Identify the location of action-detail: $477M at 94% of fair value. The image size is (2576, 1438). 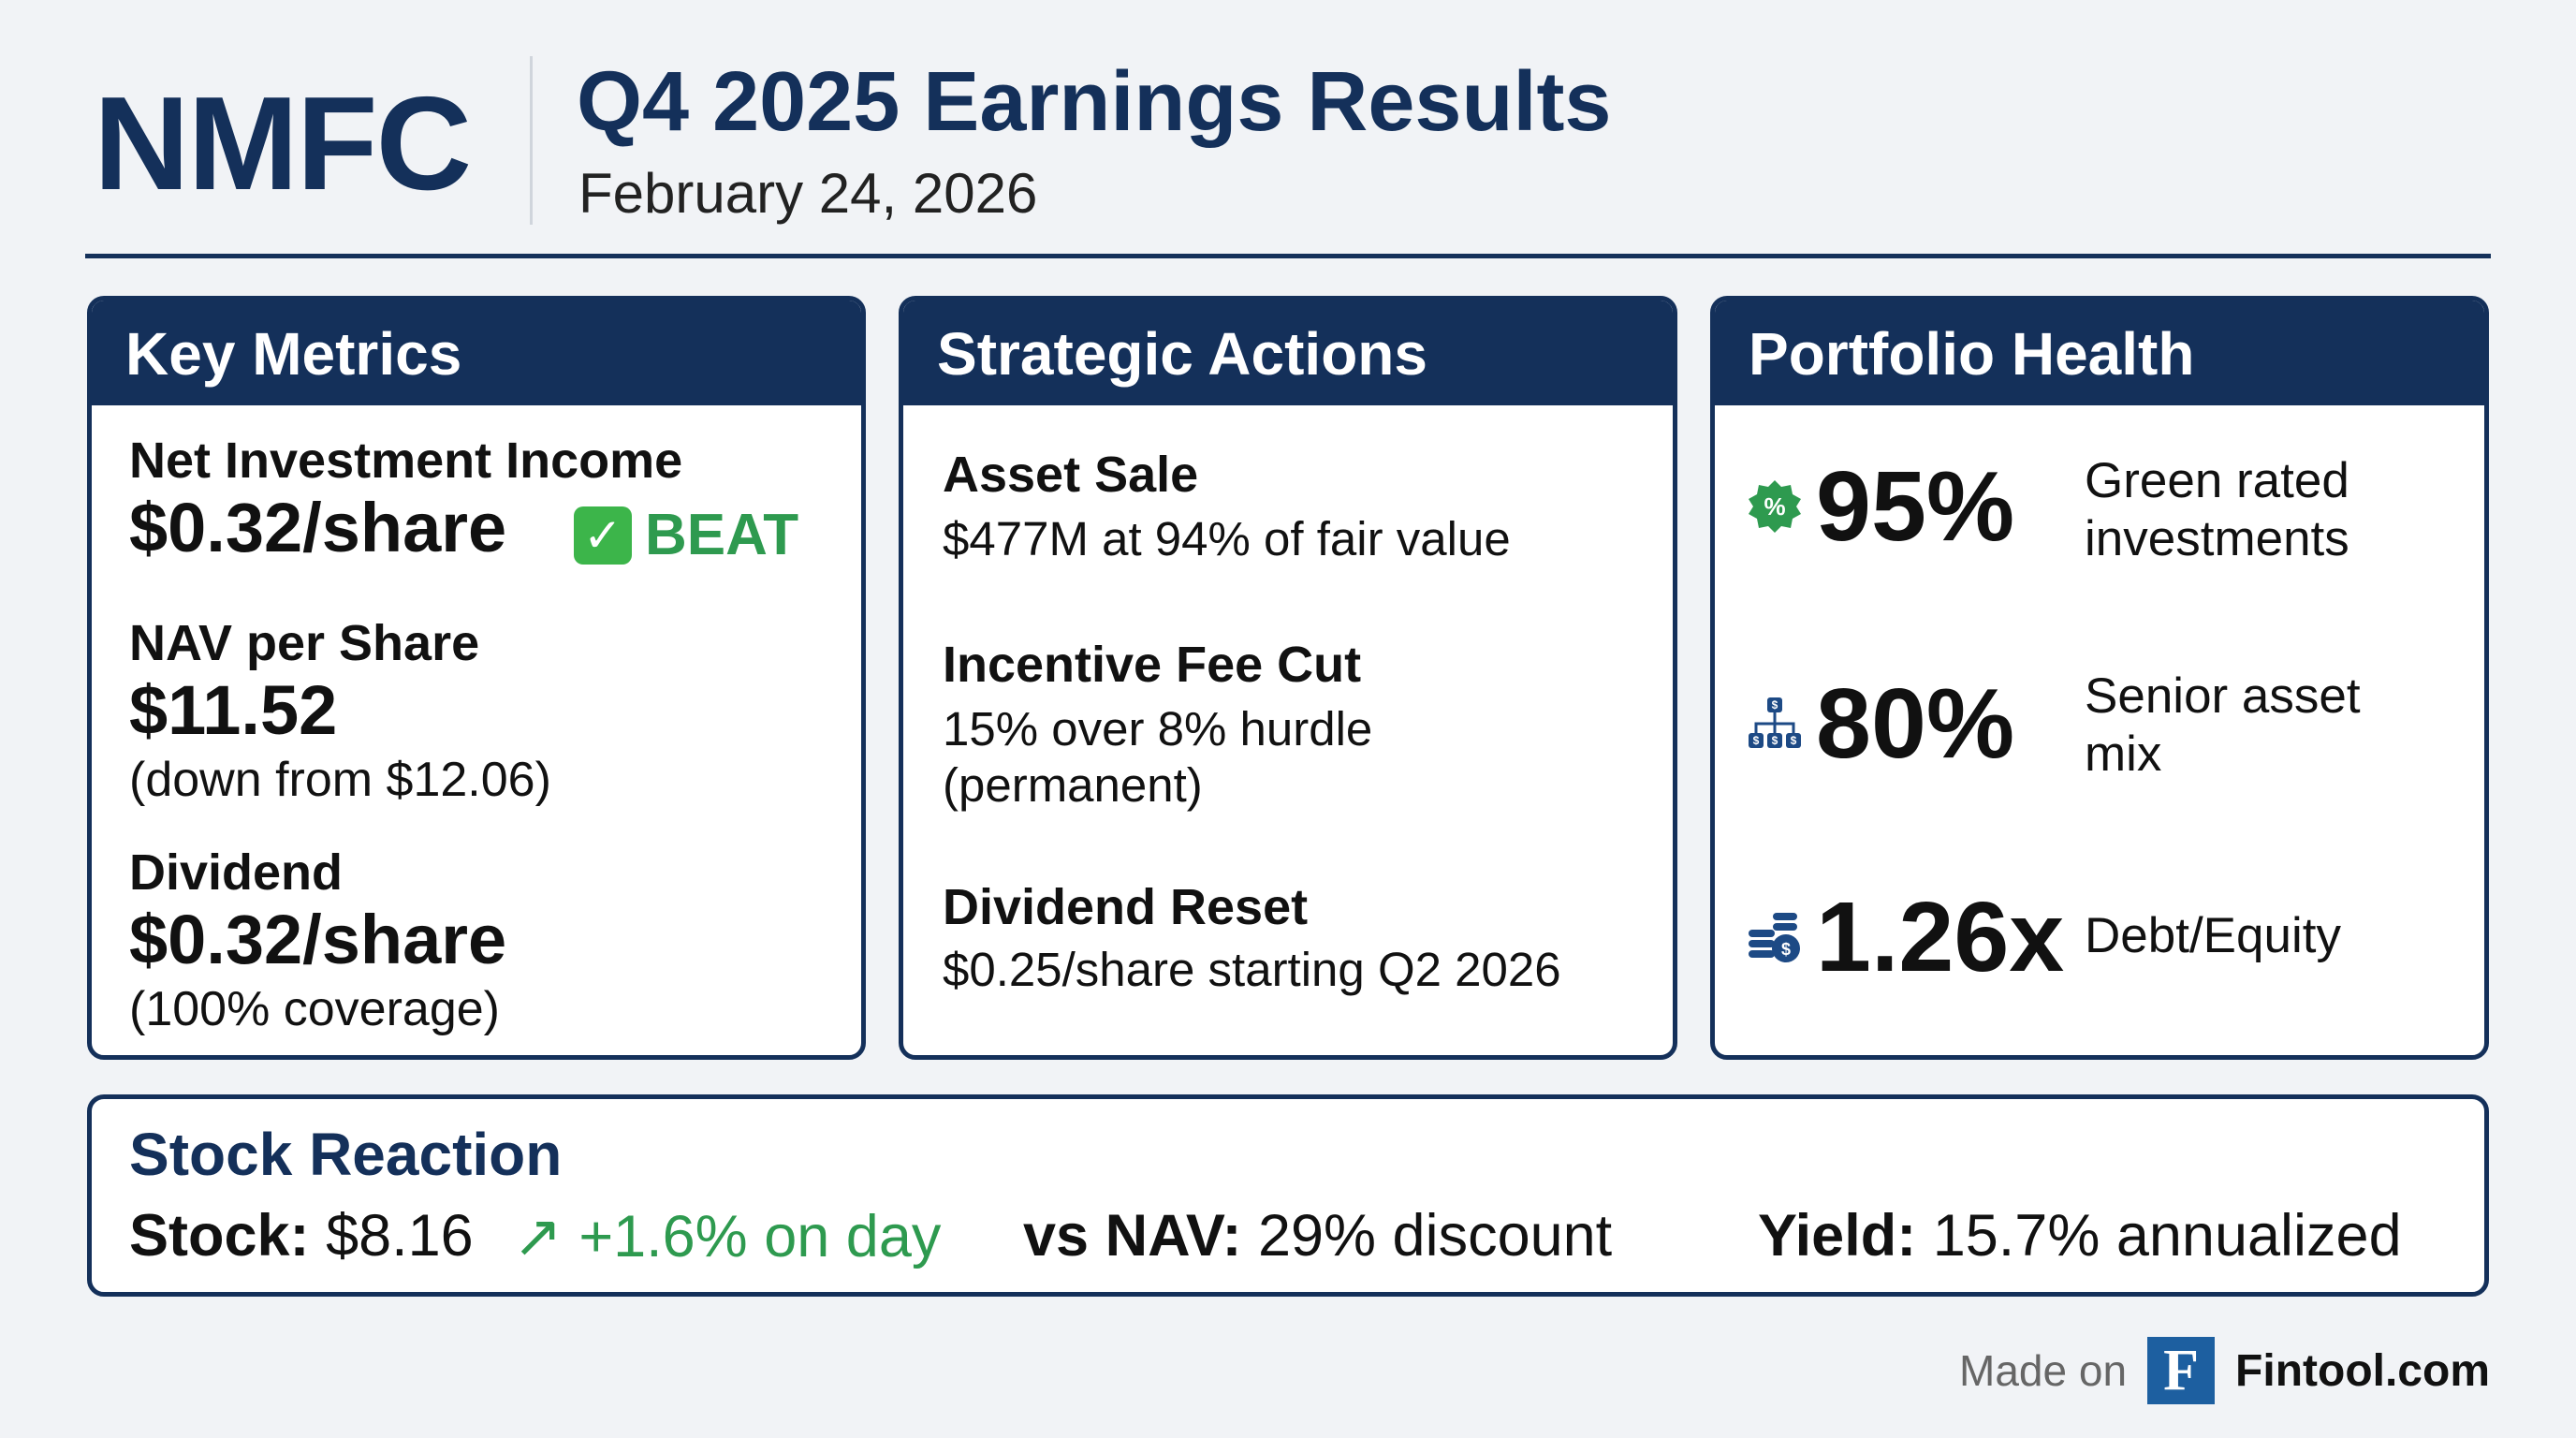
(1227, 538).